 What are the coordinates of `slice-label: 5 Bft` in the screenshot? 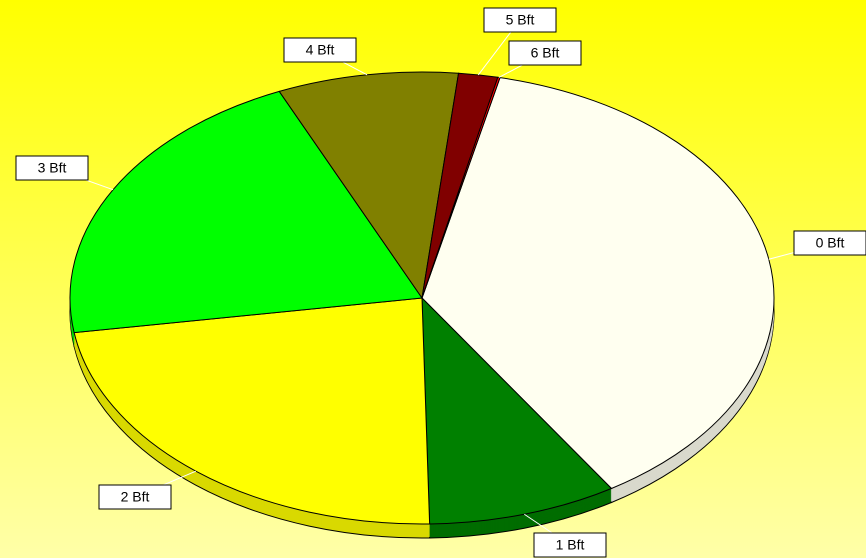 It's located at (520, 20).